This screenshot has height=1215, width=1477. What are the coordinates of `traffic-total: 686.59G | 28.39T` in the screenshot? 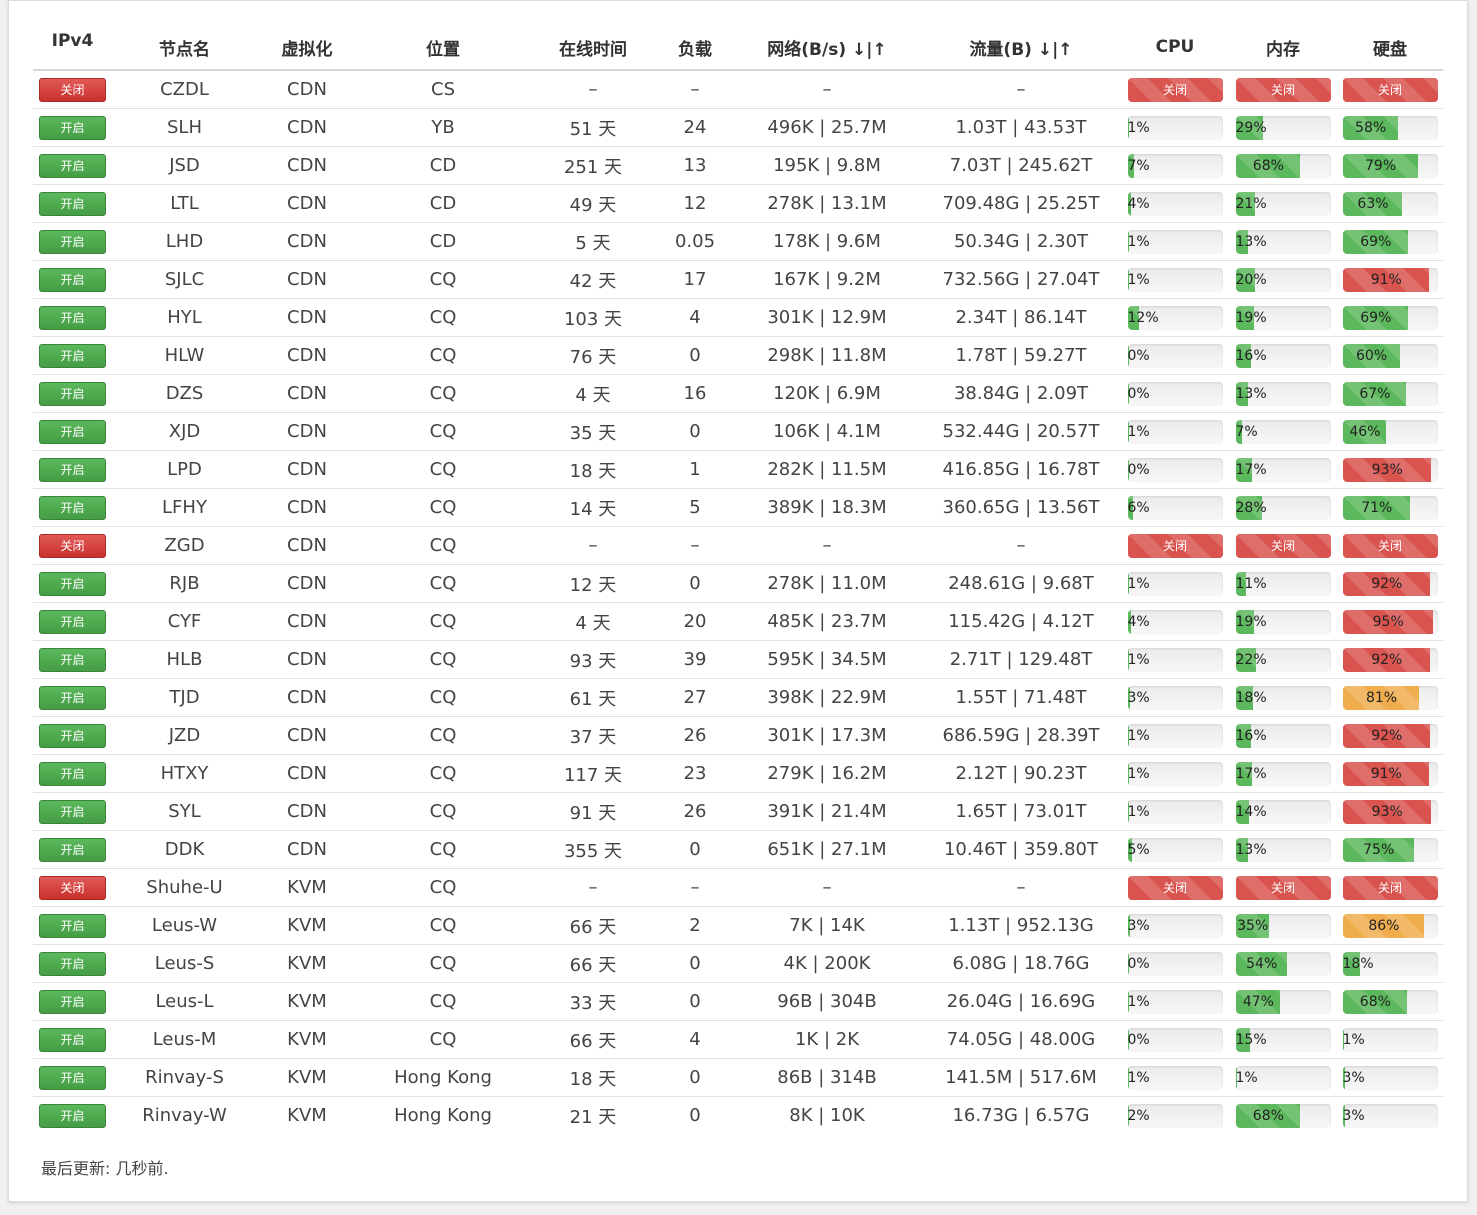 It's located at (1021, 735).